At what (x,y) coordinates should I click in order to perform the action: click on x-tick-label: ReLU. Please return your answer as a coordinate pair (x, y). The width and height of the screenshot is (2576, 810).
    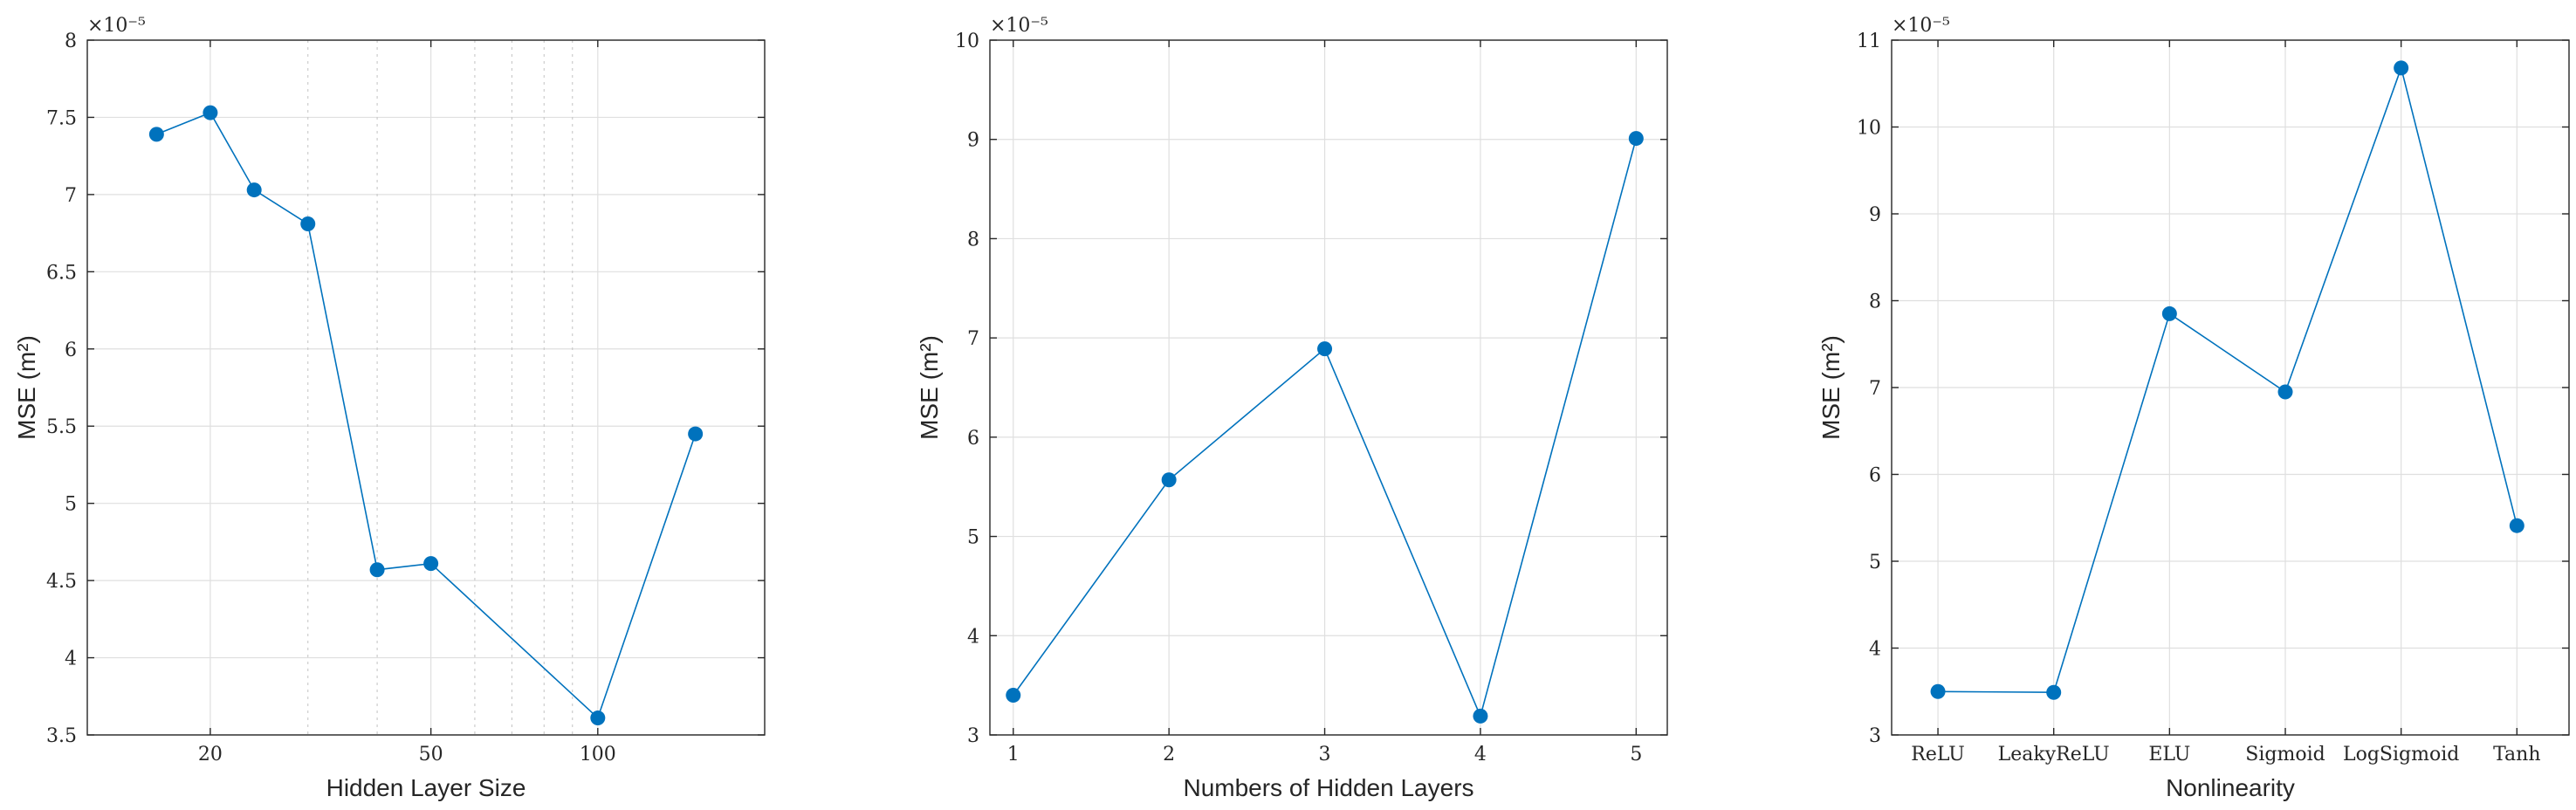
    Looking at the image, I should click on (1938, 754).